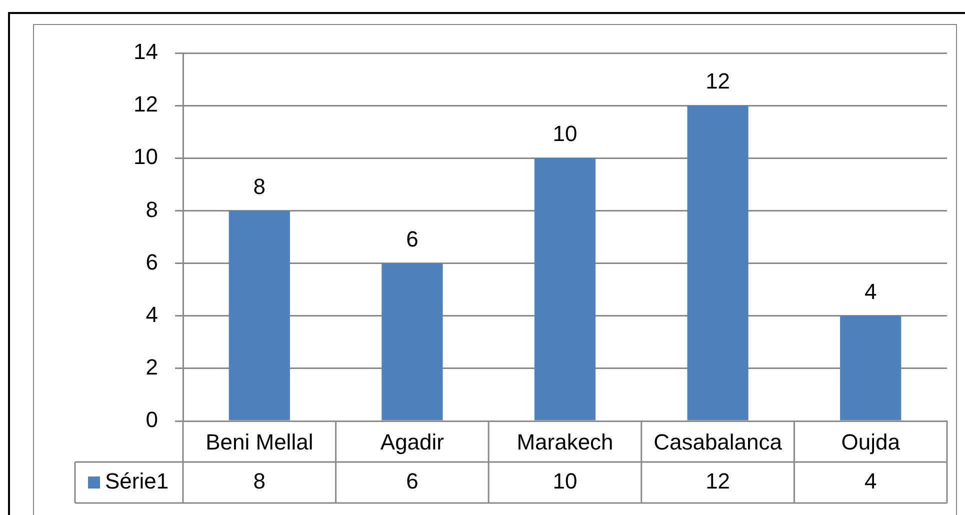 The height and width of the screenshot is (515, 965). What do you see at coordinates (152, 209) in the screenshot?
I see `y-tick-label: 8` at bounding box center [152, 209].